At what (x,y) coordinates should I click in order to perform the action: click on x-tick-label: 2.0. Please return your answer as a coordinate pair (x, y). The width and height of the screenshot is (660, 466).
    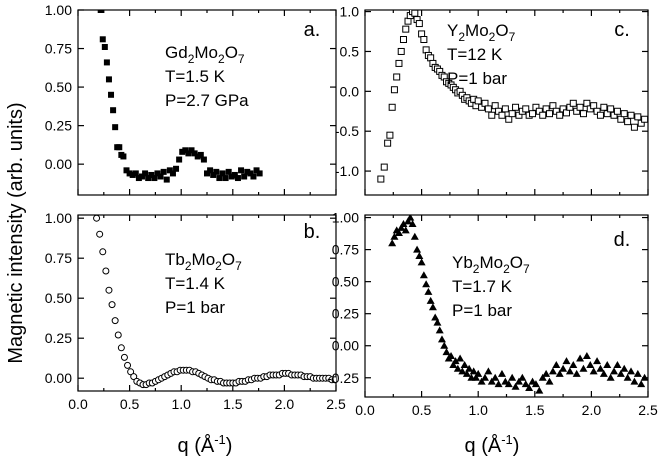
    Looking at the image, I should click on (592, 410).